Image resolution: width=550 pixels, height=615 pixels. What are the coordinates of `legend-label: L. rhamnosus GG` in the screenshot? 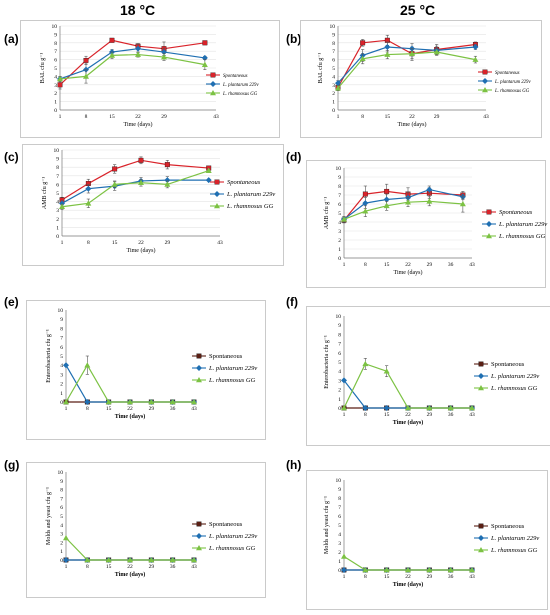 It's located at (514, 388).